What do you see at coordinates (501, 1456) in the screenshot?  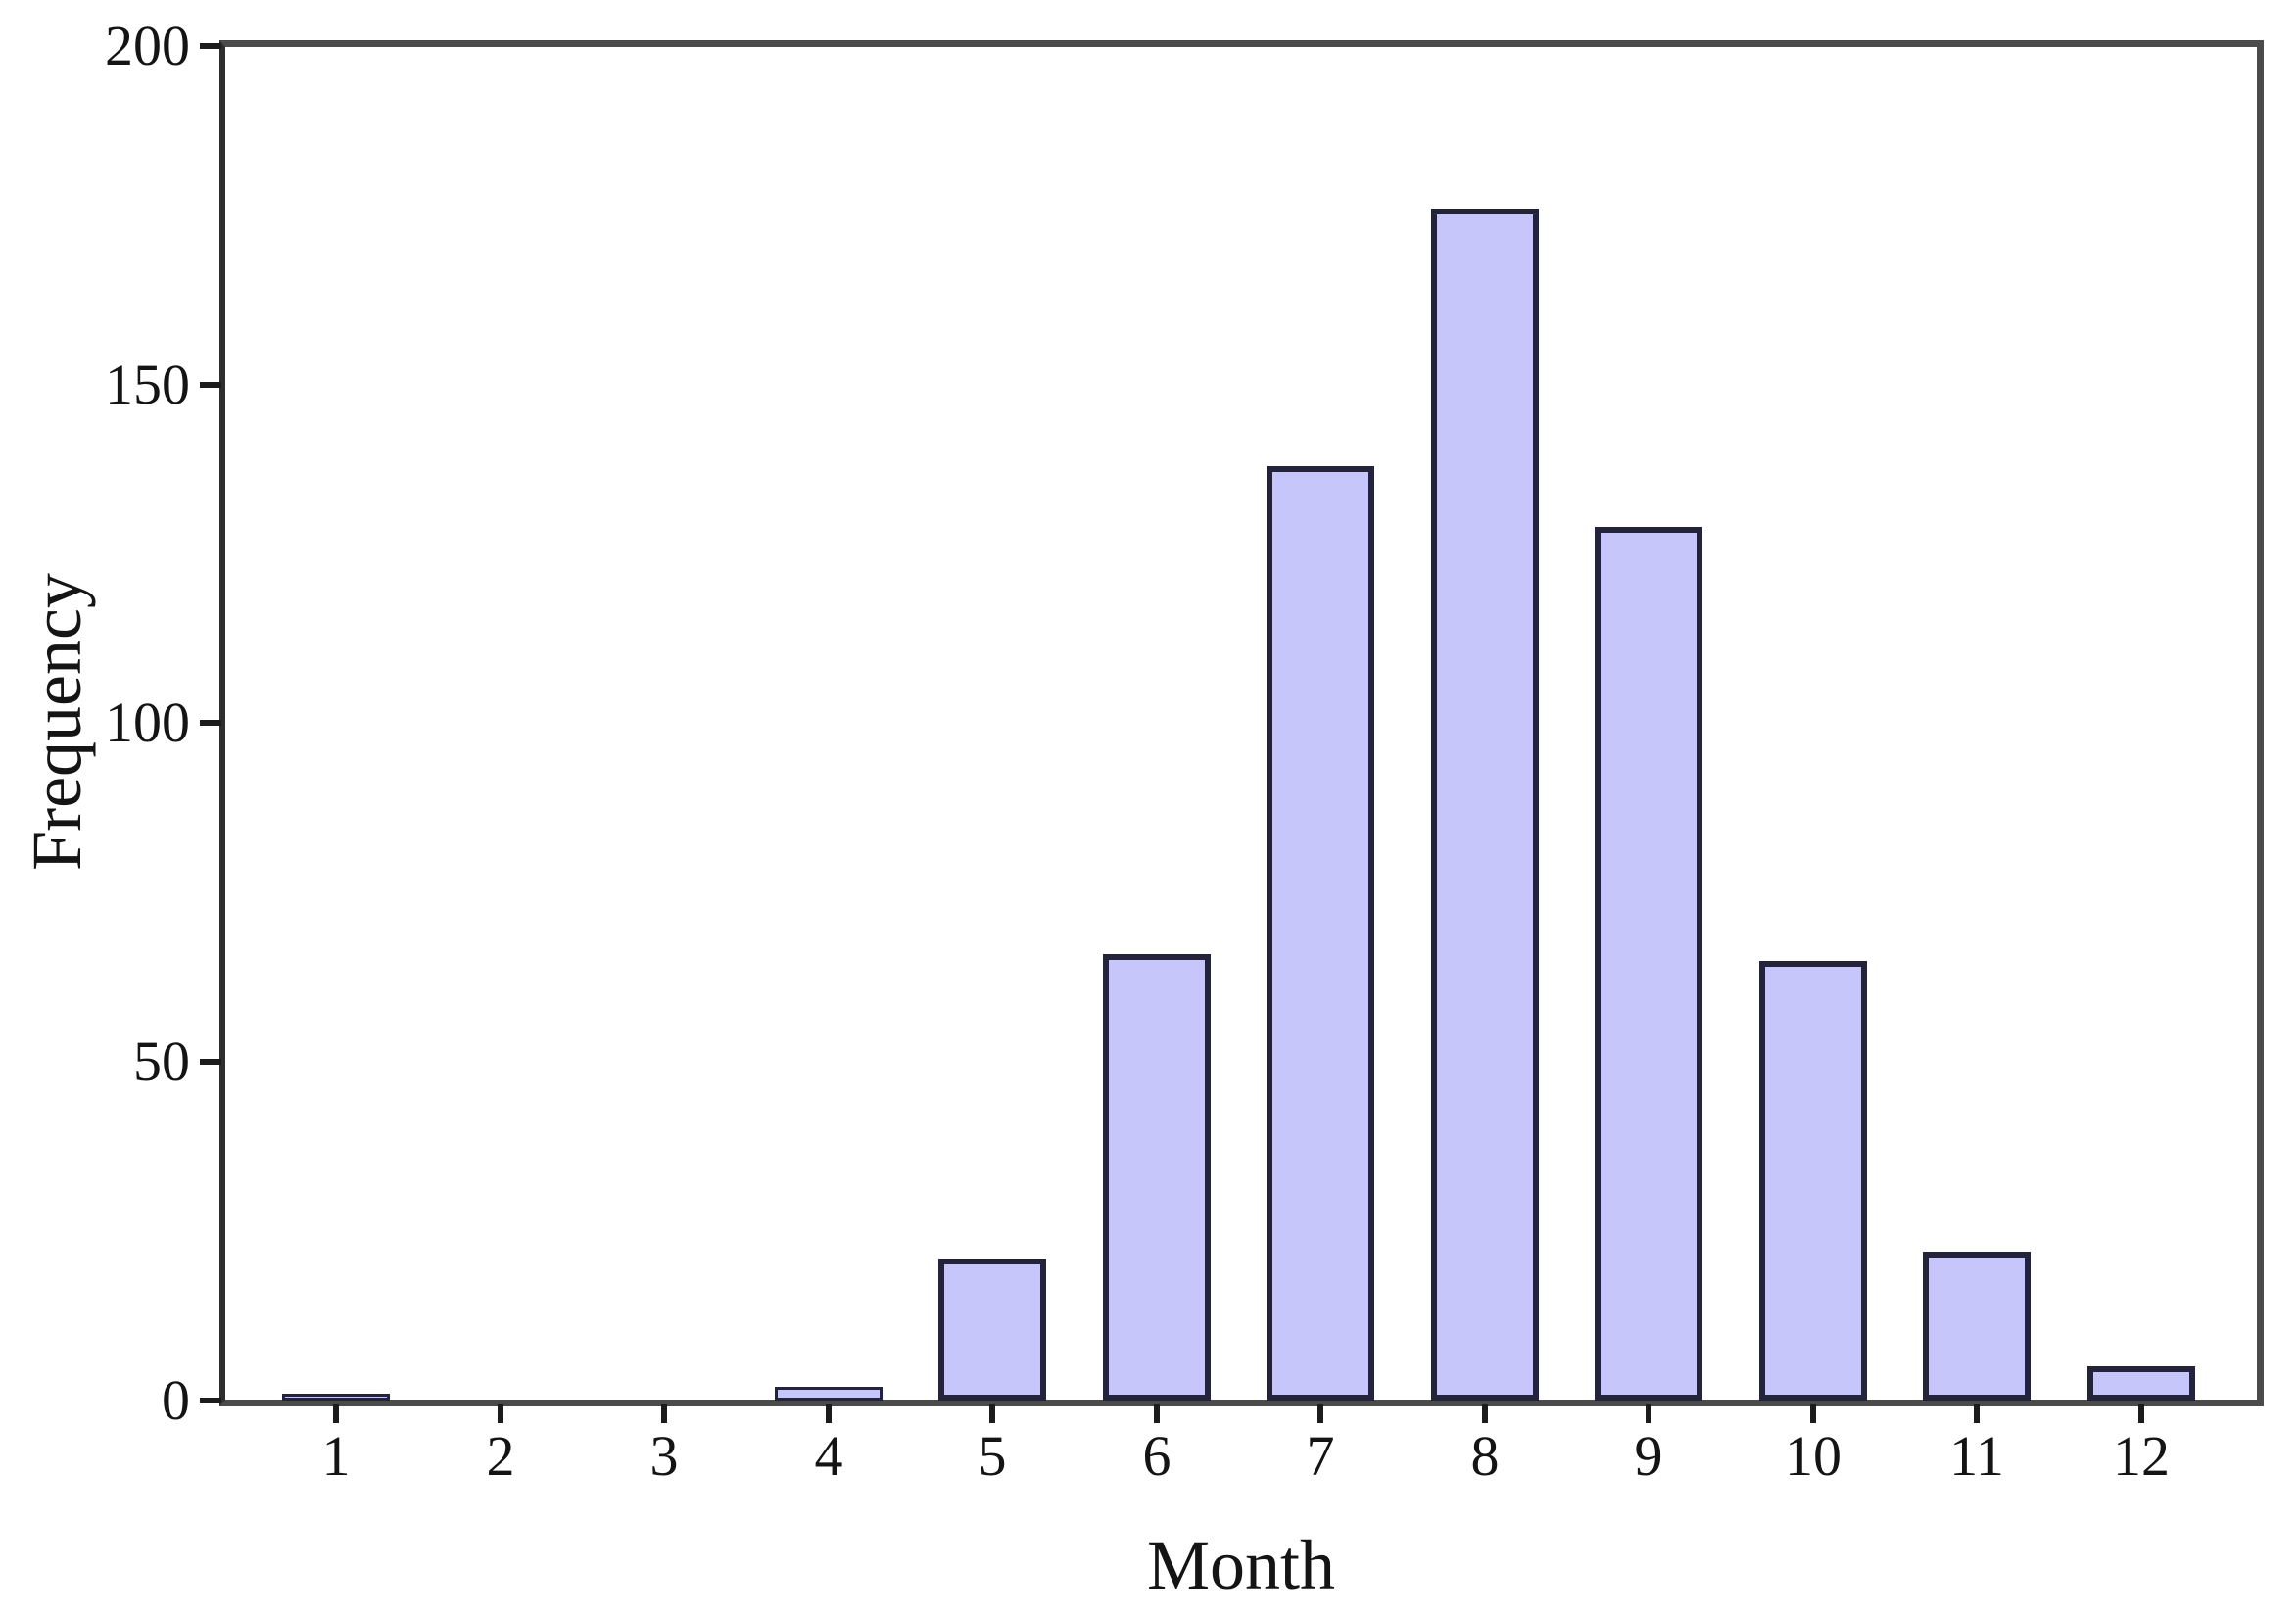 I see `x-tick-label-2: 2` at bounding box center [501, 1456].